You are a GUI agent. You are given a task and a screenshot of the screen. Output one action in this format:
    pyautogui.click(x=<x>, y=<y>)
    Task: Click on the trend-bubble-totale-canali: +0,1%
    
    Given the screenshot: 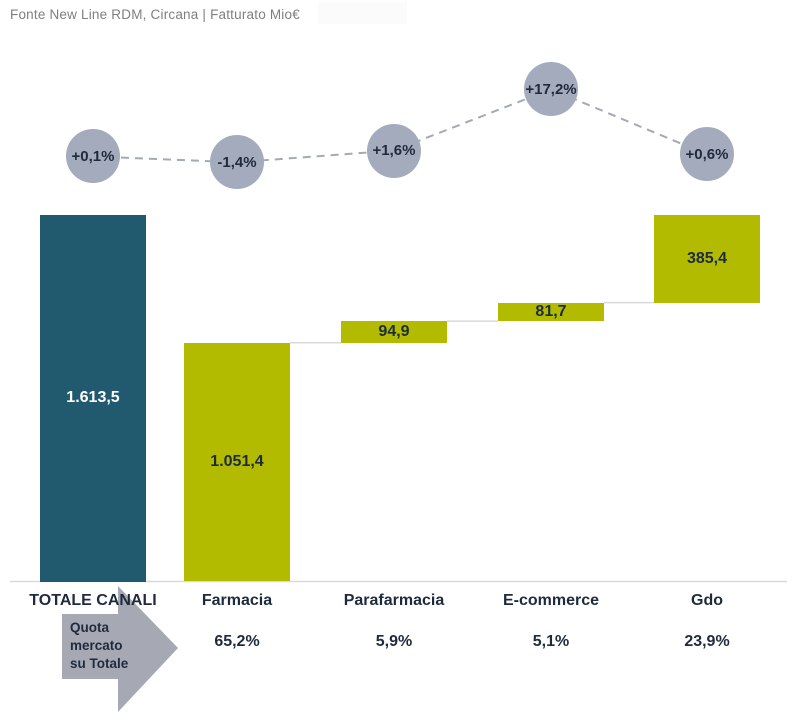 What is the action you would take?
    pyautogui.click(x=93, y=156)
    